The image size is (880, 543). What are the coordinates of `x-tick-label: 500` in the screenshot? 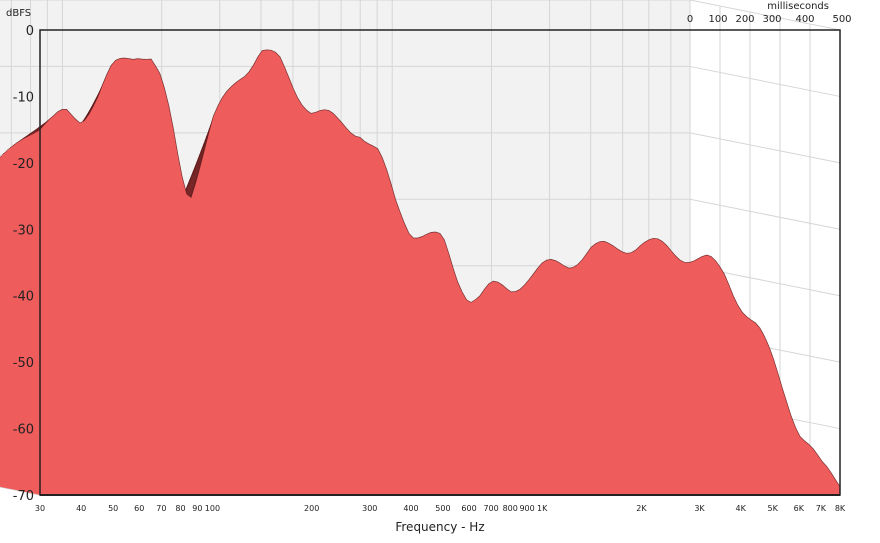 It's located at (442, 508).